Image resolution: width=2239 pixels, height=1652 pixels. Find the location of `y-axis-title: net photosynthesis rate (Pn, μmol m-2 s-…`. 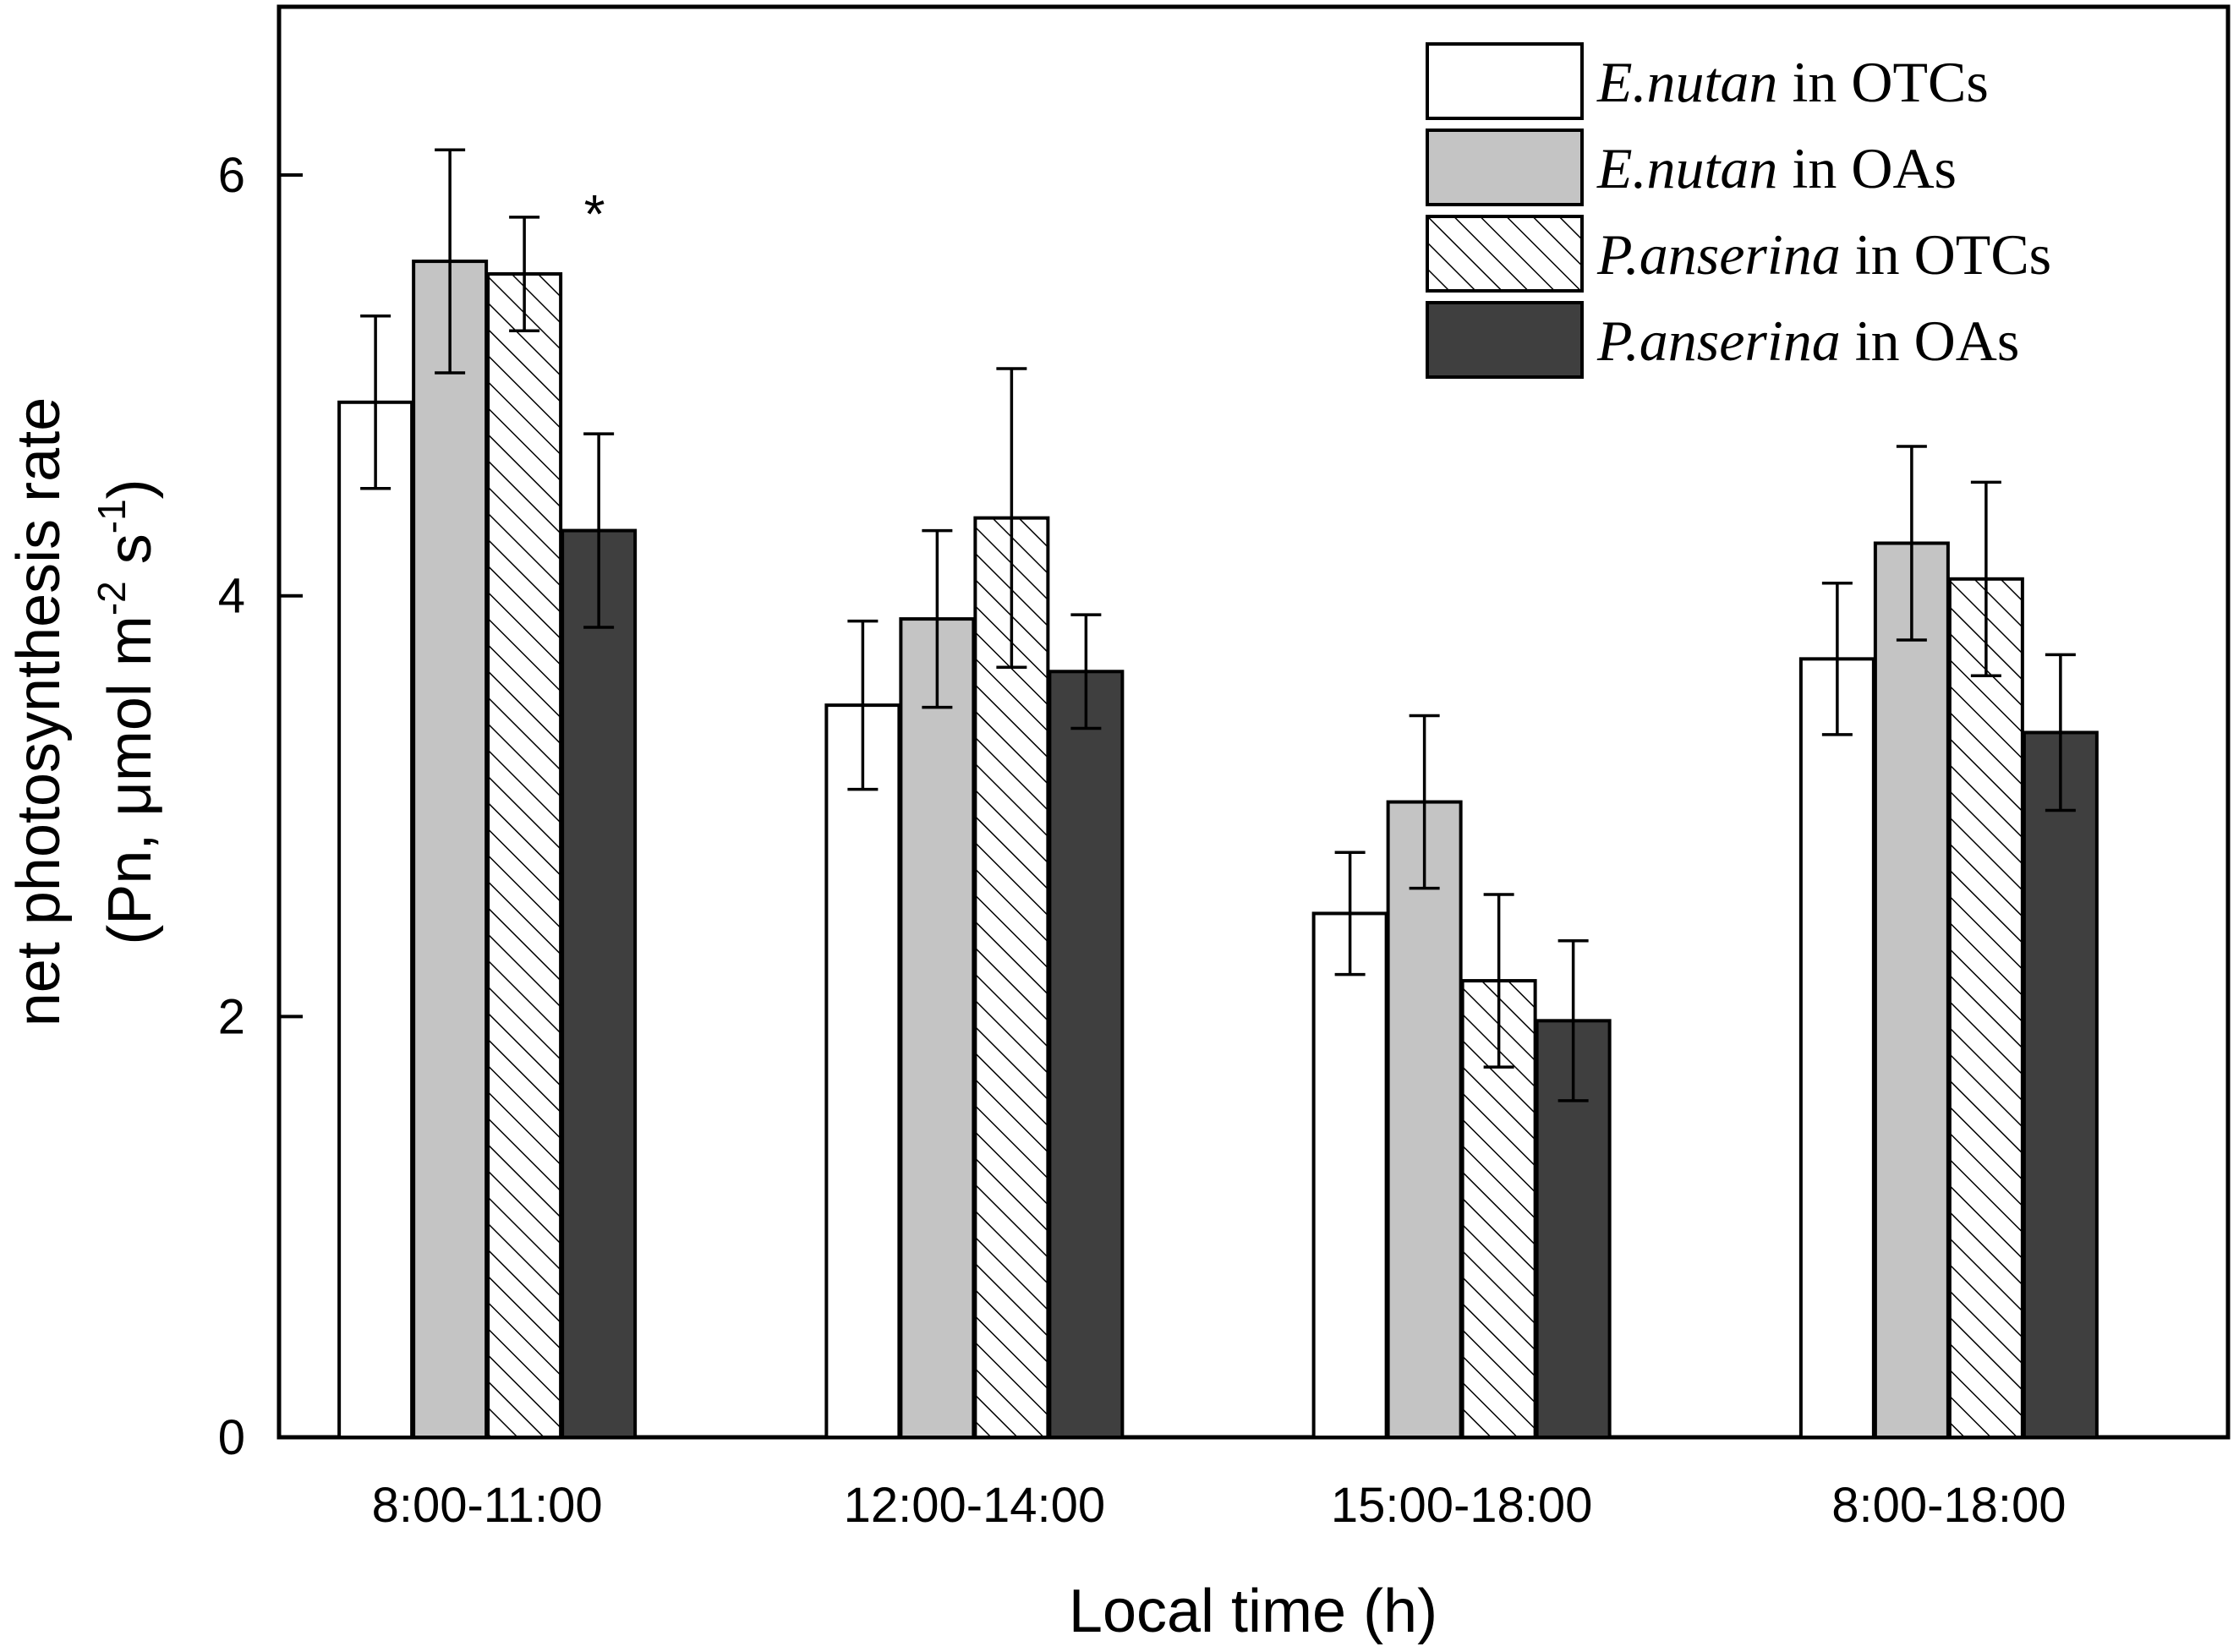

y-axis-title: net photosynthesis rate (Pn, μmol m-2 s-… is located at coordinates (84, 711).